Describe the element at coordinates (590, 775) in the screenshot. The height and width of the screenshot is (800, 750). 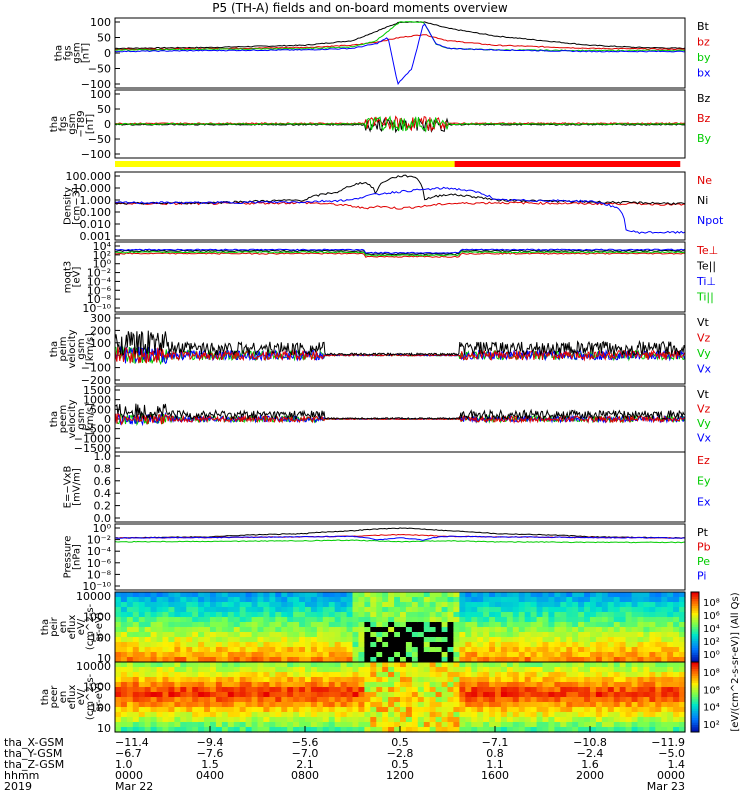
I see `xaxis-value: 2000` at that location.